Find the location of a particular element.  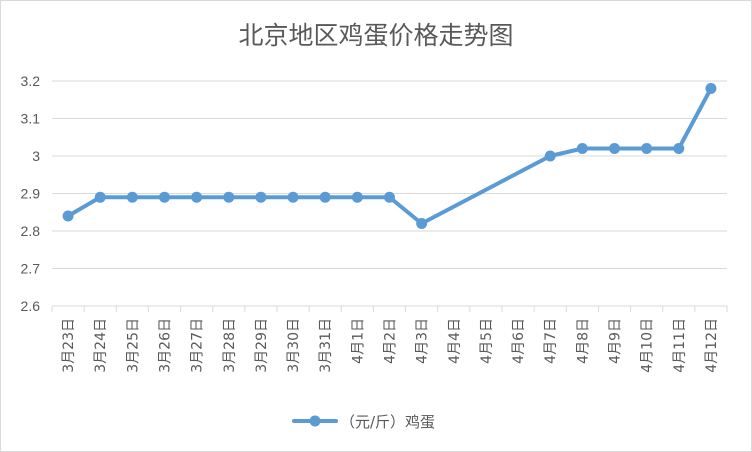

x-tick-label: 4月12日 is located at coordinates (712, 345).